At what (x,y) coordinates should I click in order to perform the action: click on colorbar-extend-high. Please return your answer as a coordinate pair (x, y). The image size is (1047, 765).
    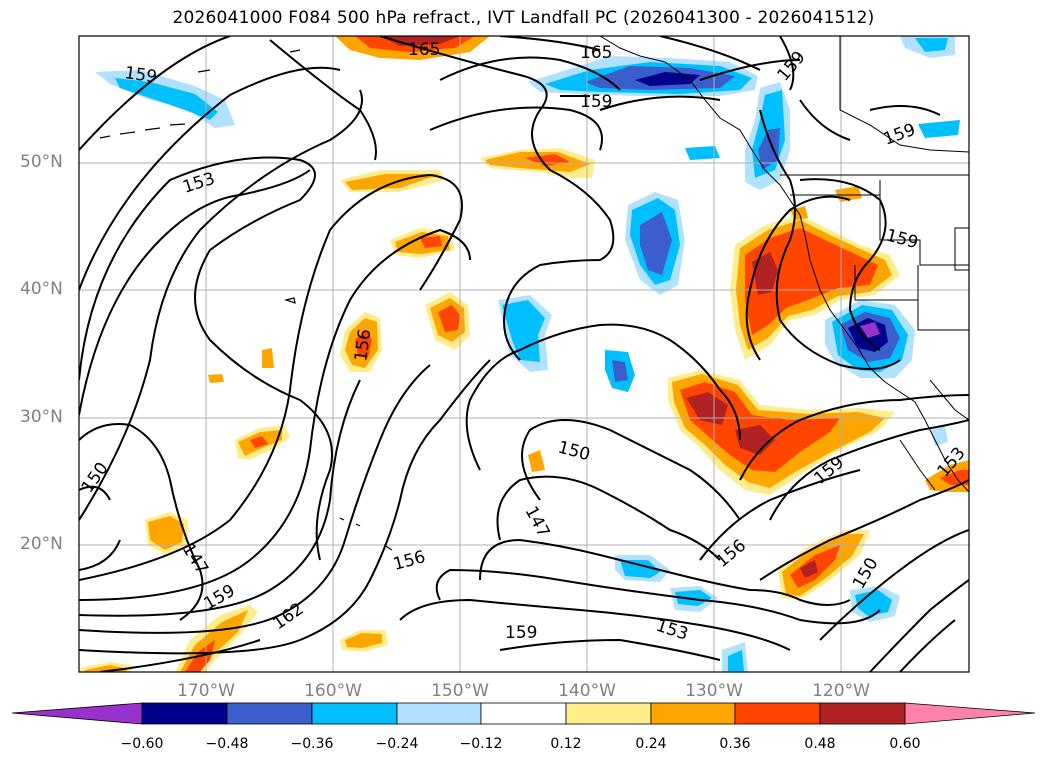
    Looking at the image, I should click on (970, 713).